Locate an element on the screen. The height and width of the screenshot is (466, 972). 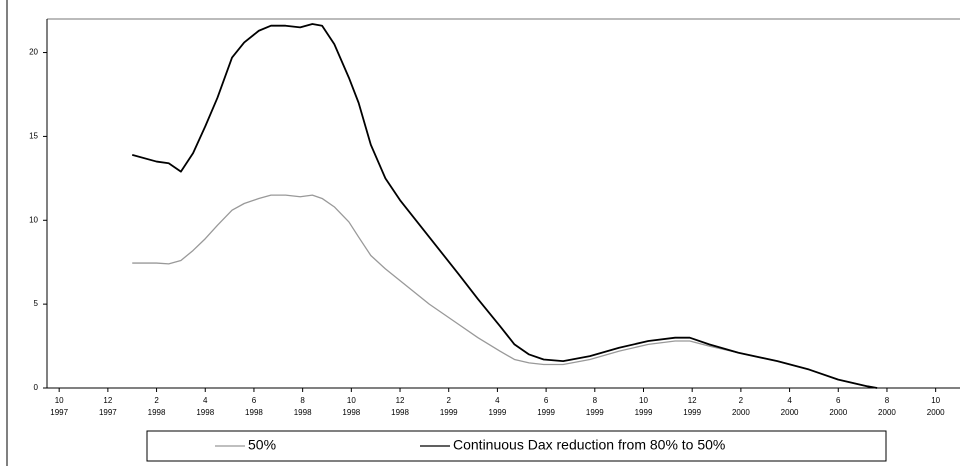
legend-box is located at coordinates (516, 446).